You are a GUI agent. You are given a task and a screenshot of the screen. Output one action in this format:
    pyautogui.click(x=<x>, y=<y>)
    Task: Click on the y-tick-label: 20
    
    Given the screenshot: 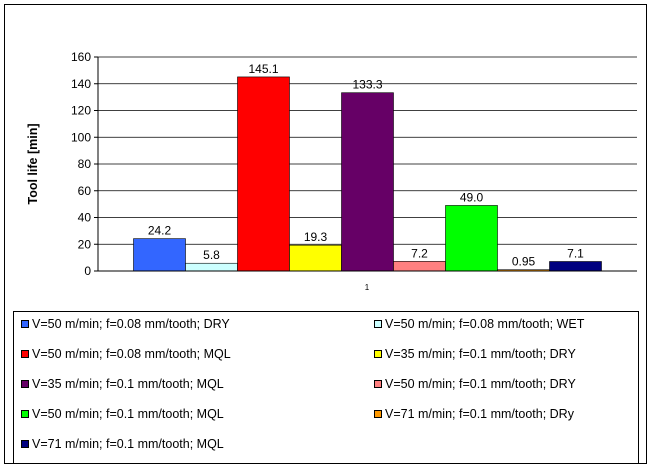 What is the action you would take?
    pyautogui.click(x=85, y=244)
    